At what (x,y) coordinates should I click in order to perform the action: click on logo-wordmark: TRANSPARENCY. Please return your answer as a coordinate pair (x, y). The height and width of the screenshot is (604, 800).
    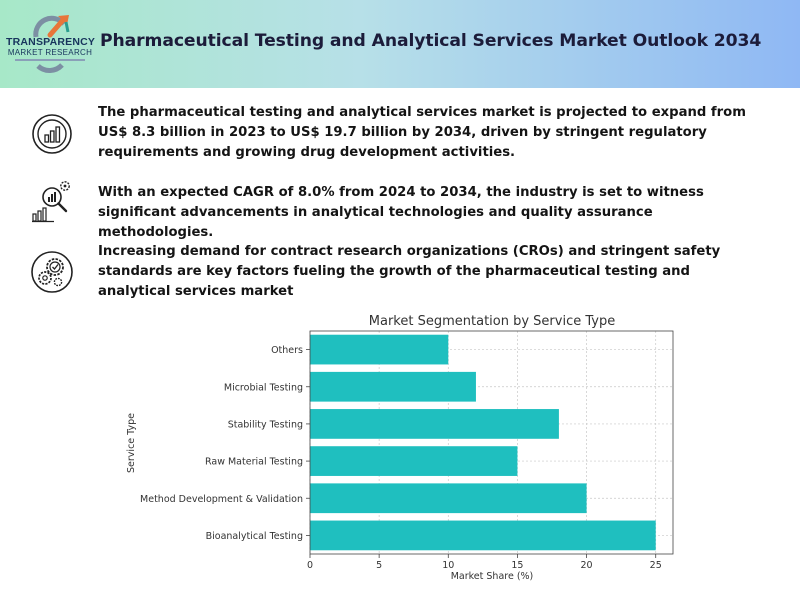
    Looking at the image, I should click on (51, 42).